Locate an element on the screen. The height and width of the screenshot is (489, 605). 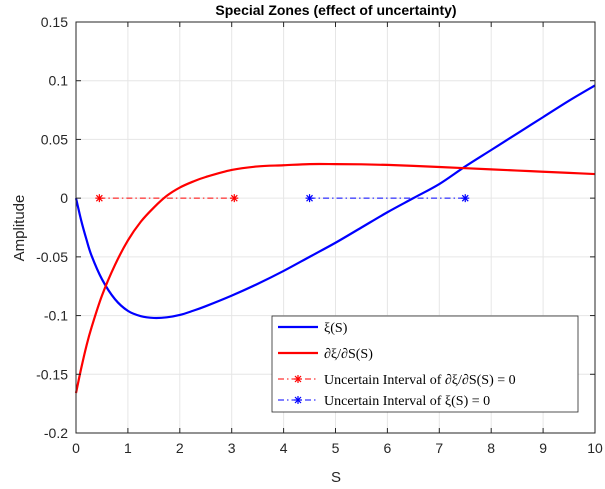
legend-entry-xi: ξ(S) is located at coordinates (313, 328).